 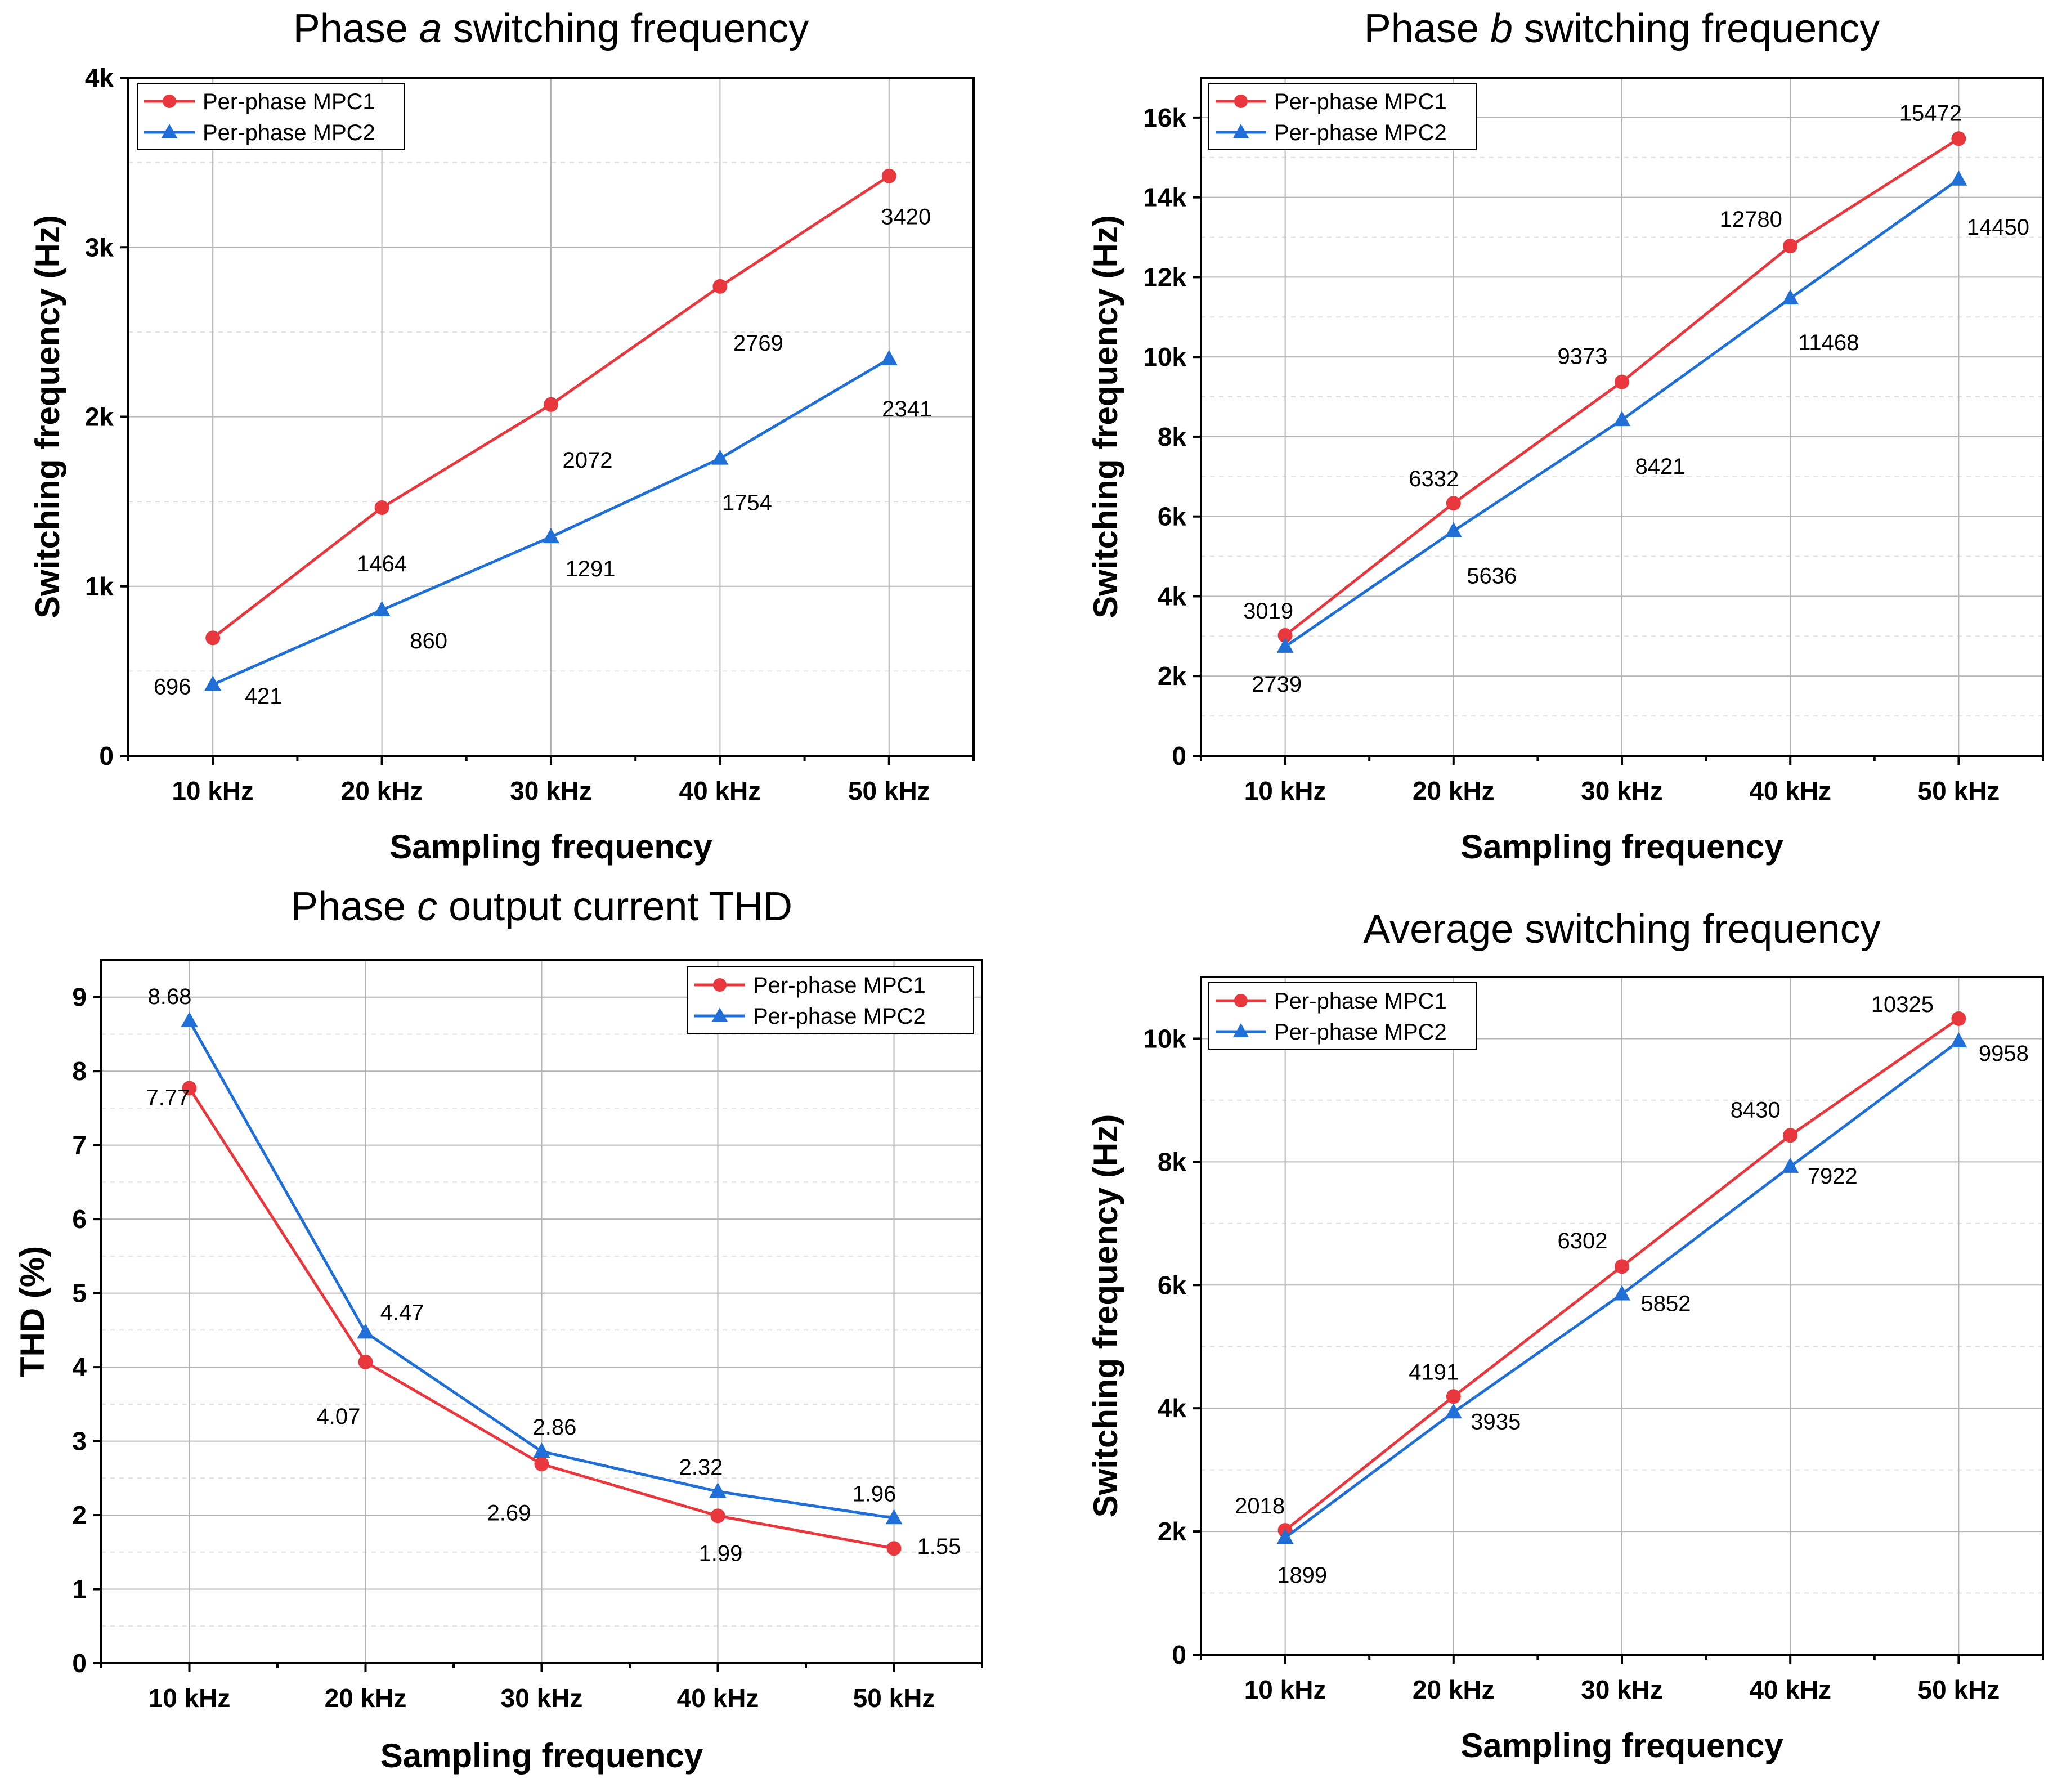 What do you see at coordinates (431, 28) in the screenshot?
I see `chart-title-italic: a` at bounding box center [431, 28].